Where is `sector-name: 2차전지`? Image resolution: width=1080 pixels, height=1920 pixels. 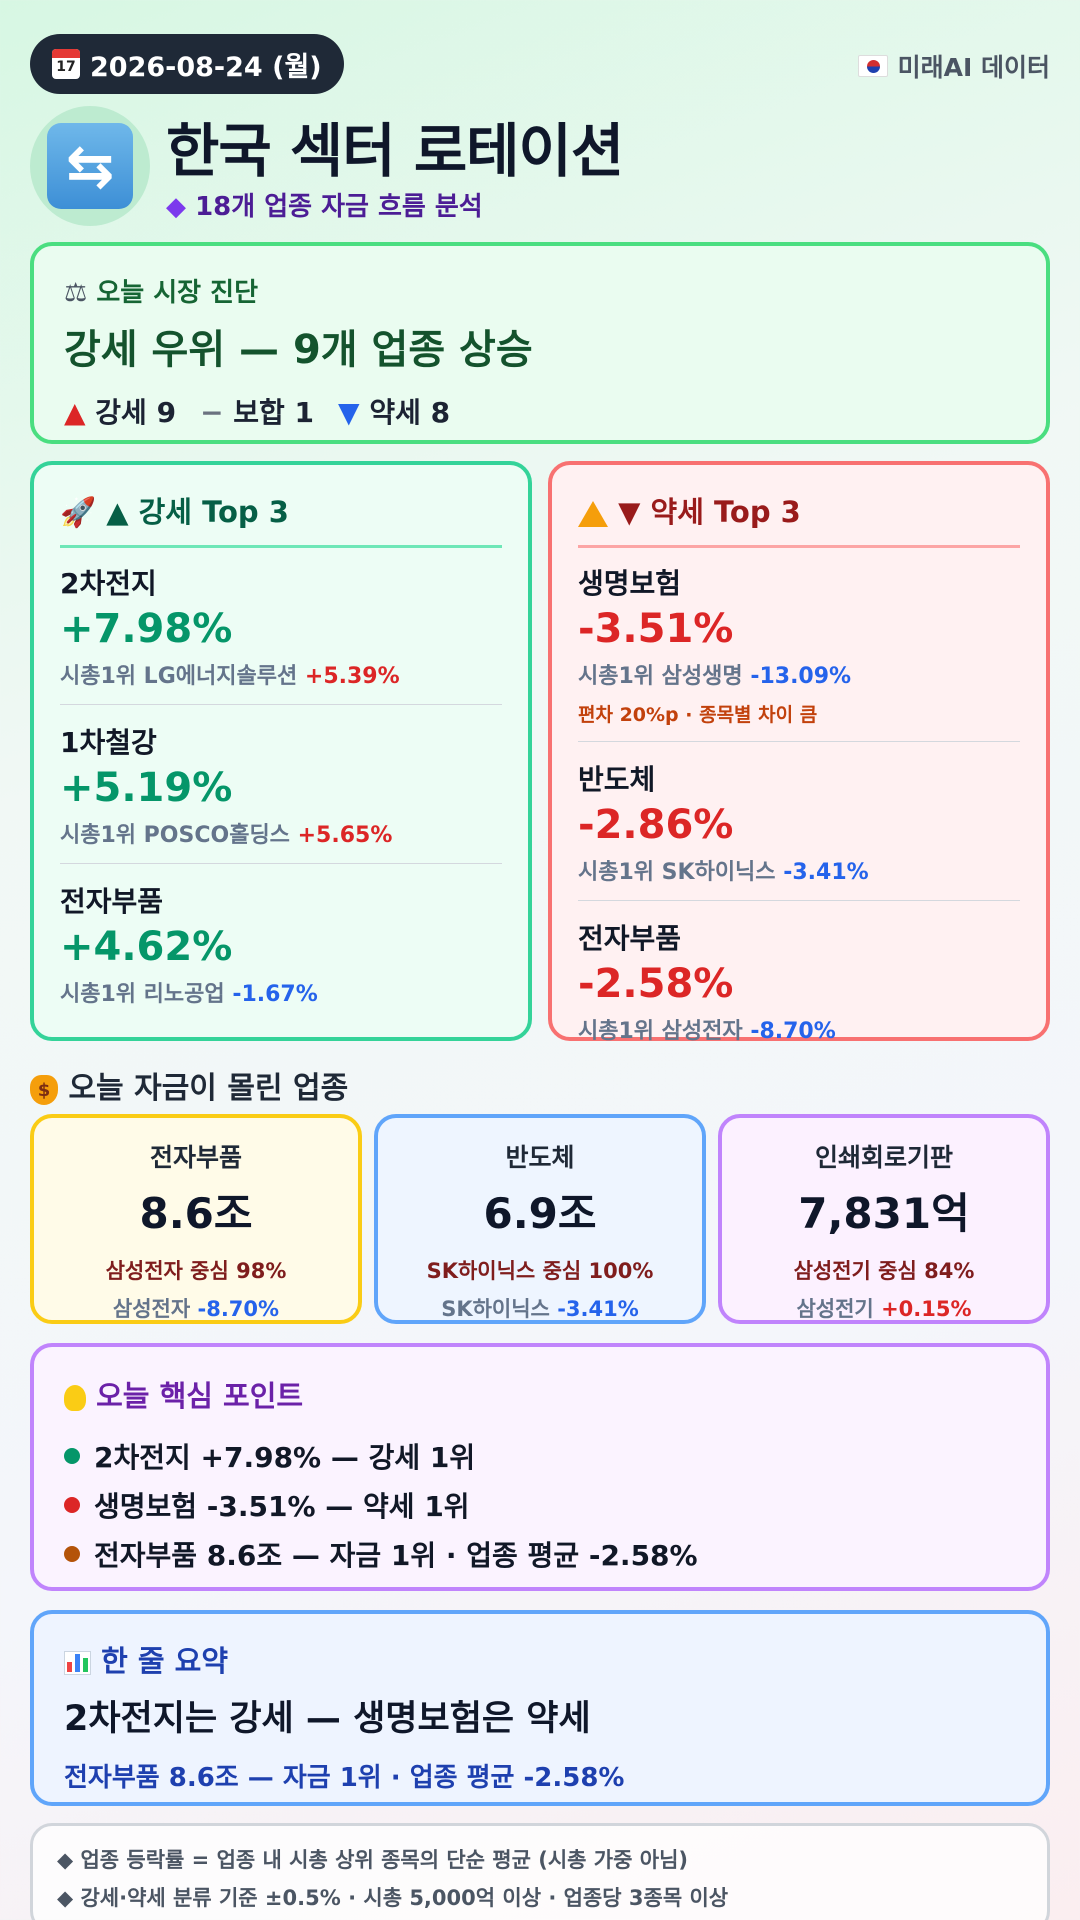 sector-name: 2차전지 is located at coordinates (108, 583).